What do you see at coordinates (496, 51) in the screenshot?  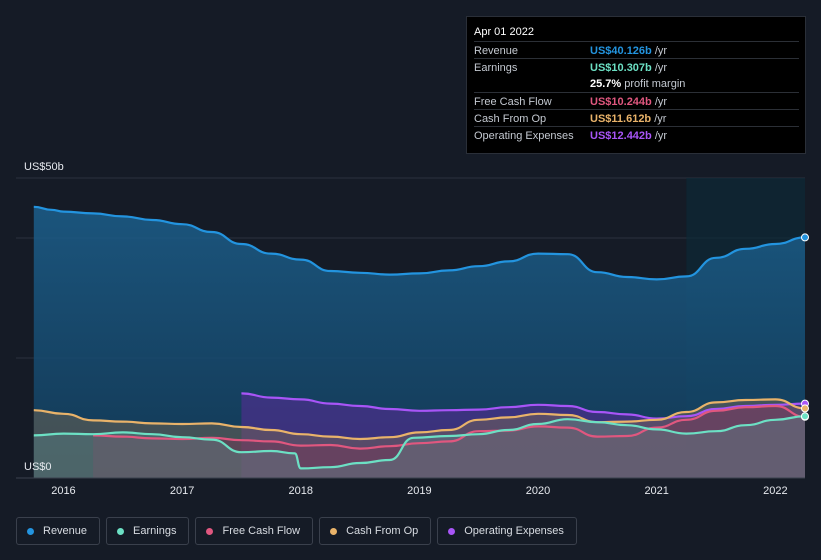 I see `tooltip-label: Revenue` at bounding box center [496, 51].